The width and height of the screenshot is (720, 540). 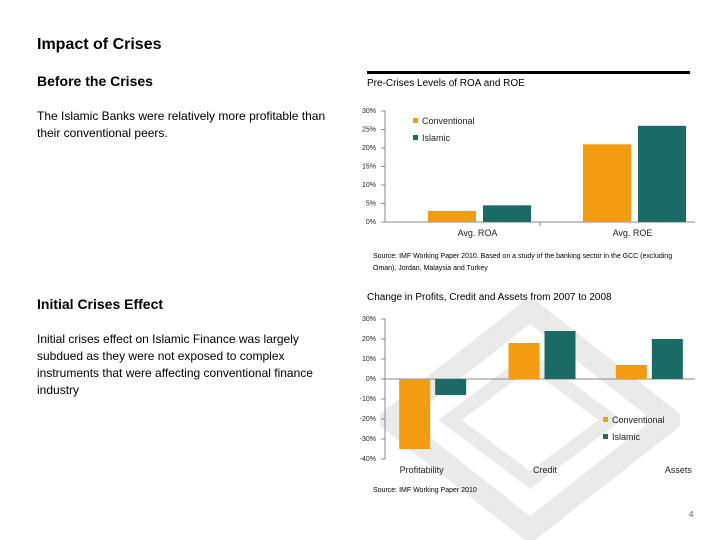 I want to click on chart2-y-tick-label: -20%, so click(x=368, y=419).